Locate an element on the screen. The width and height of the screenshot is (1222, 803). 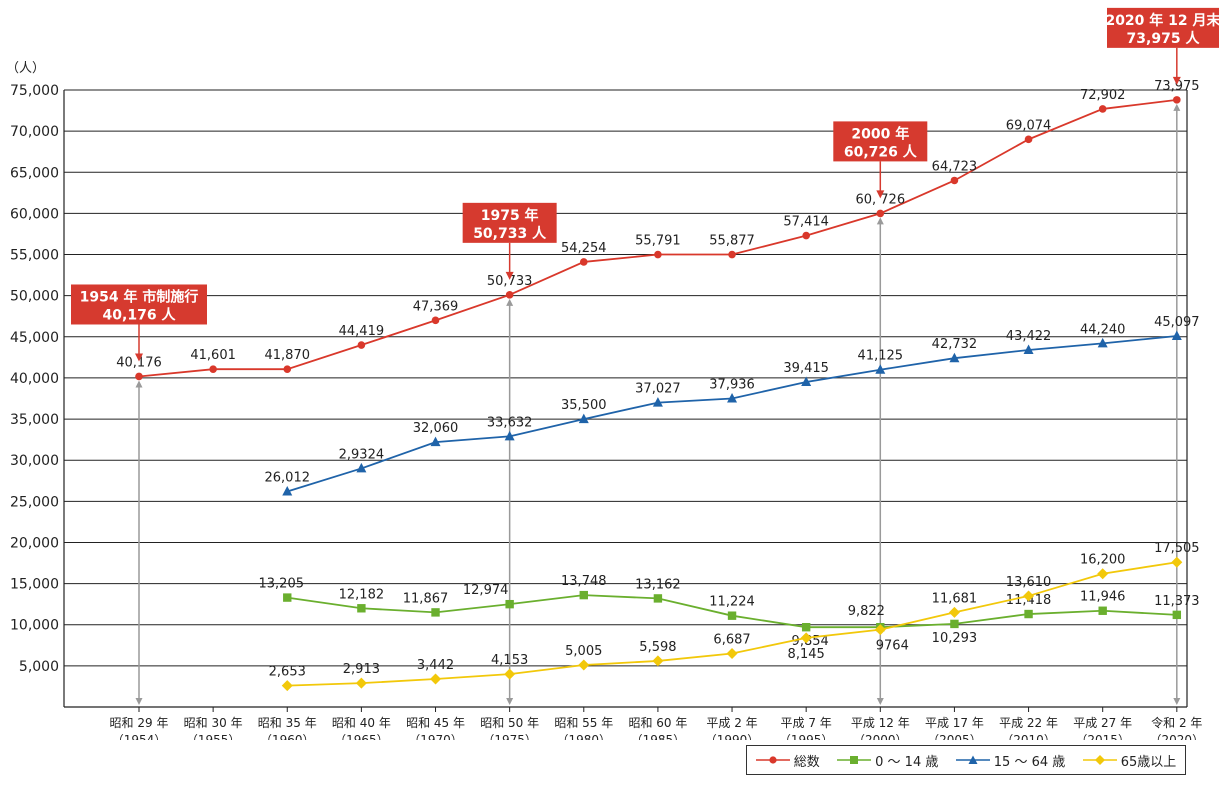
x-tick-label-era: 平成 7 年 is located at coordinates (806, 723).